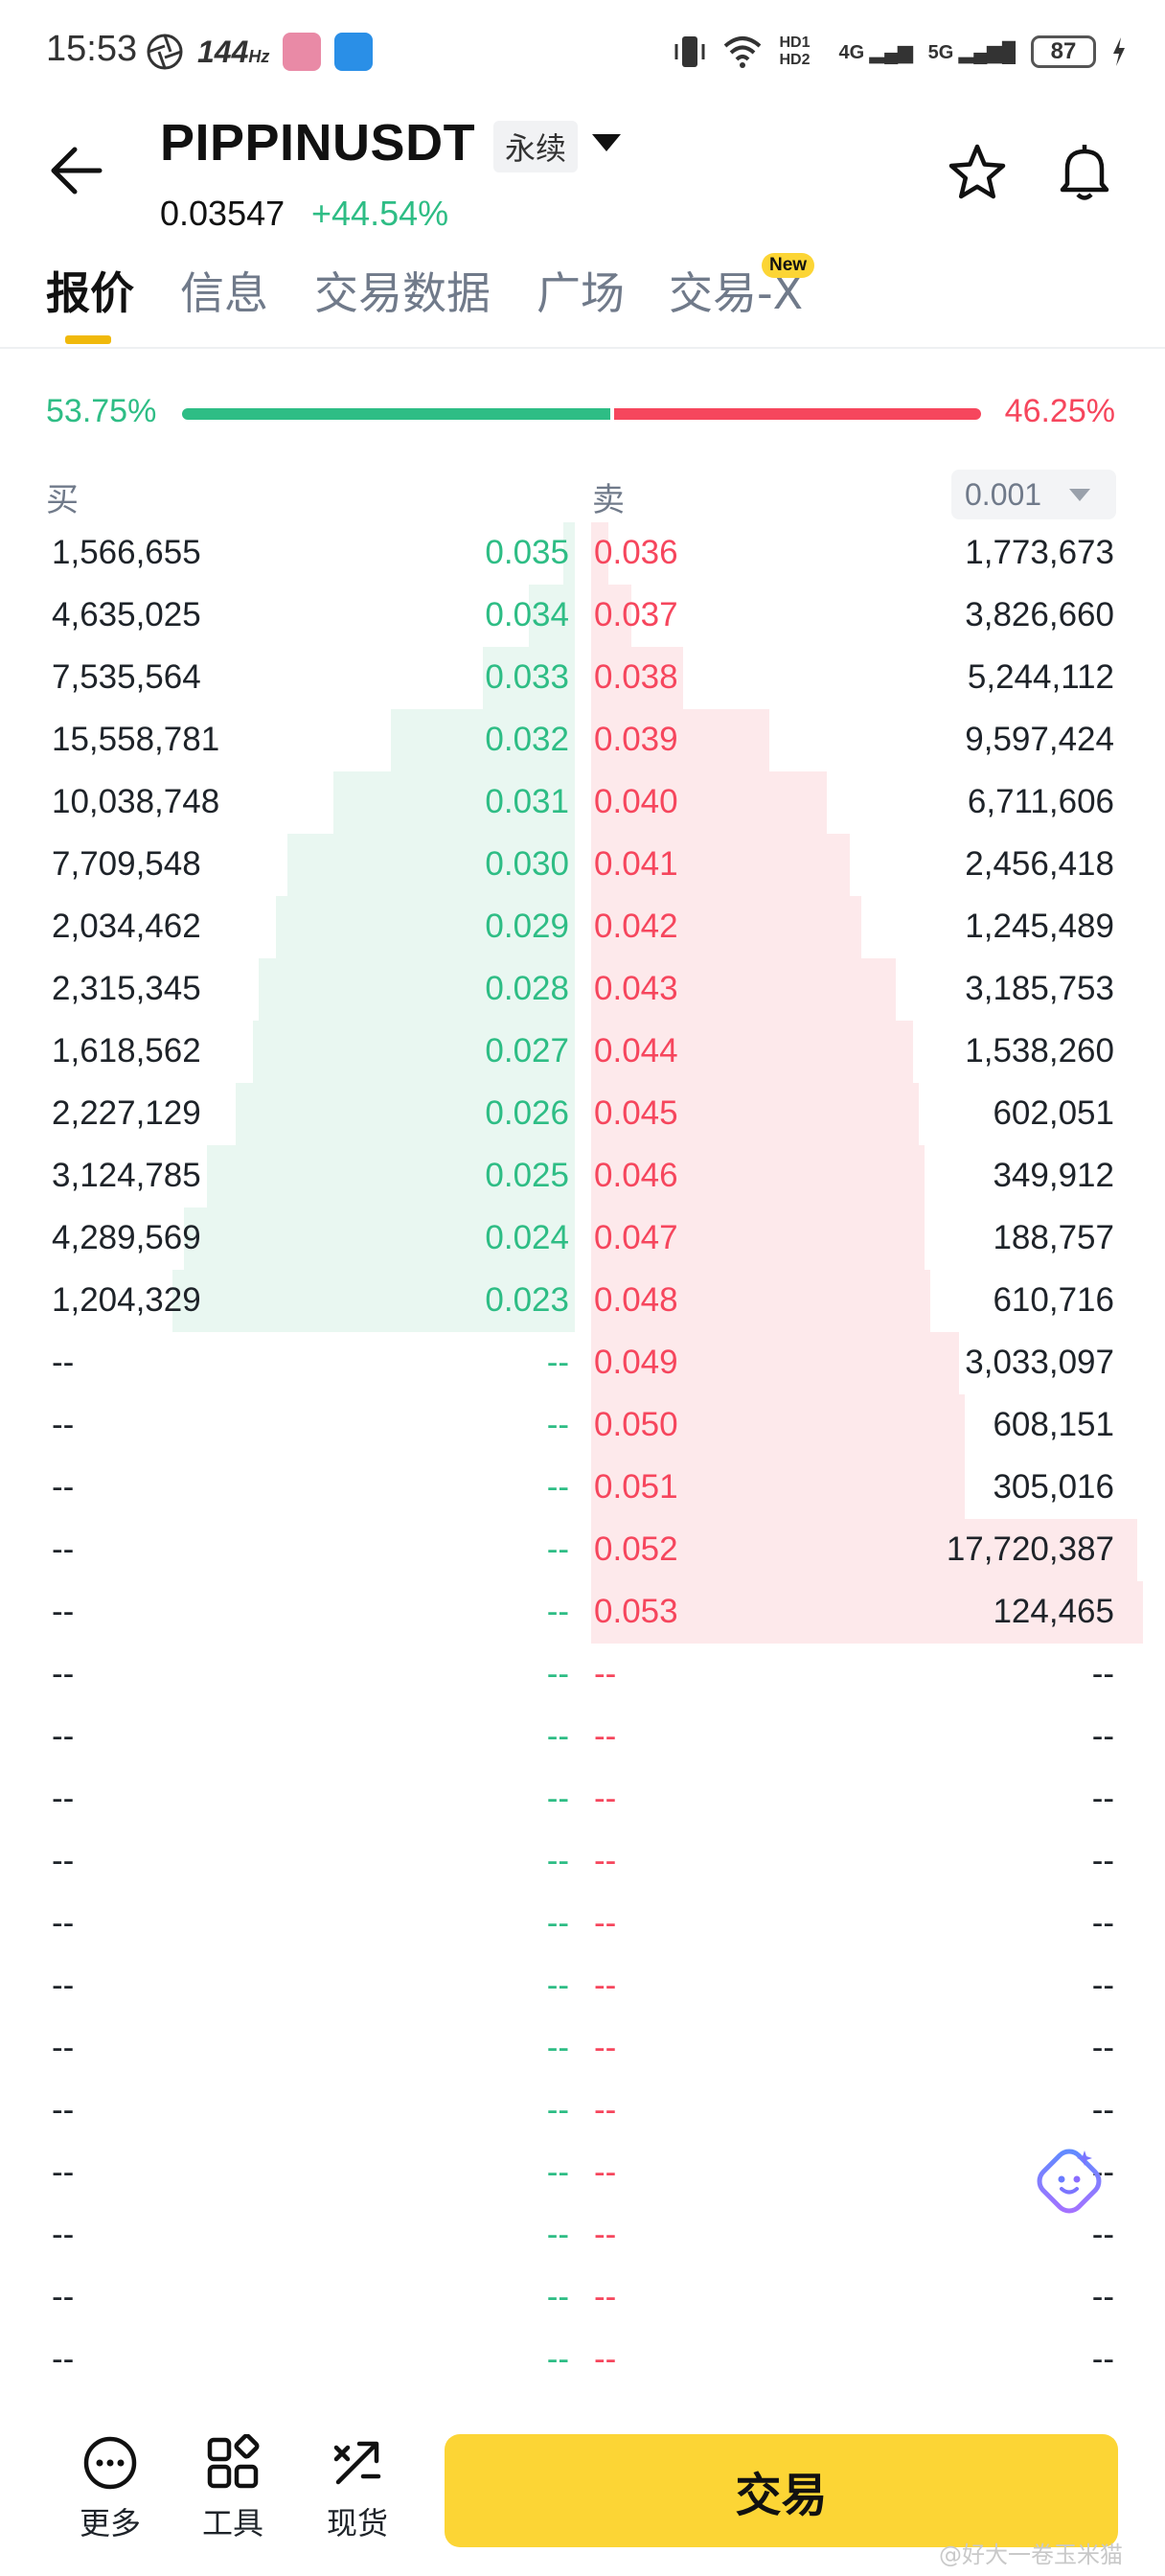  I want to click on spot-icon, so click(357, 2463).